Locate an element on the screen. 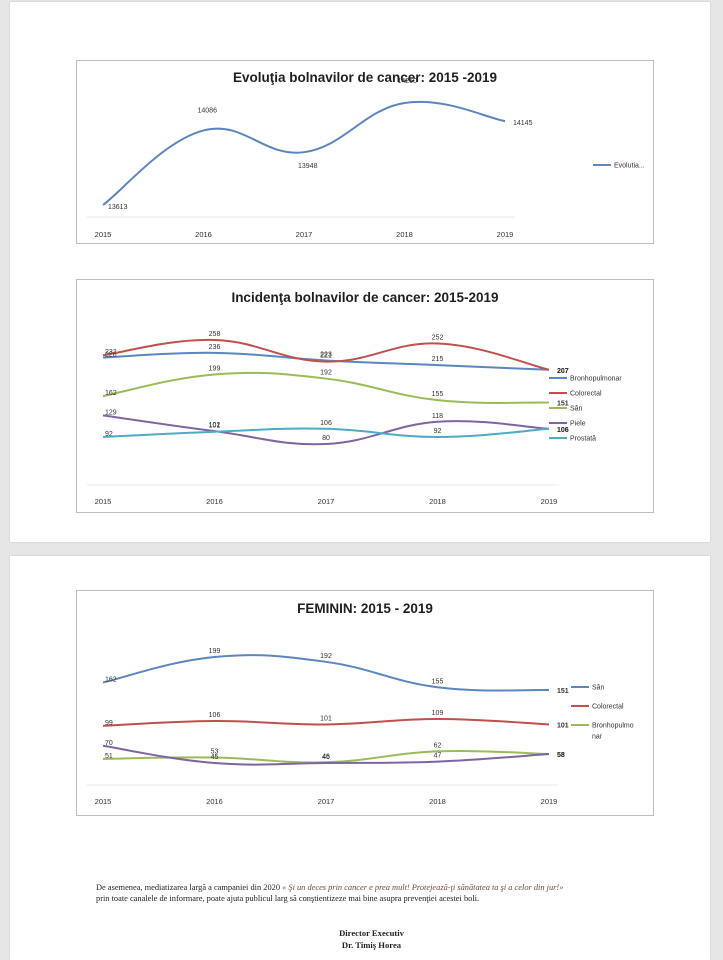 This screenshot has width=723, height=960. data-label: 221 is located at coordinates (326, 356).